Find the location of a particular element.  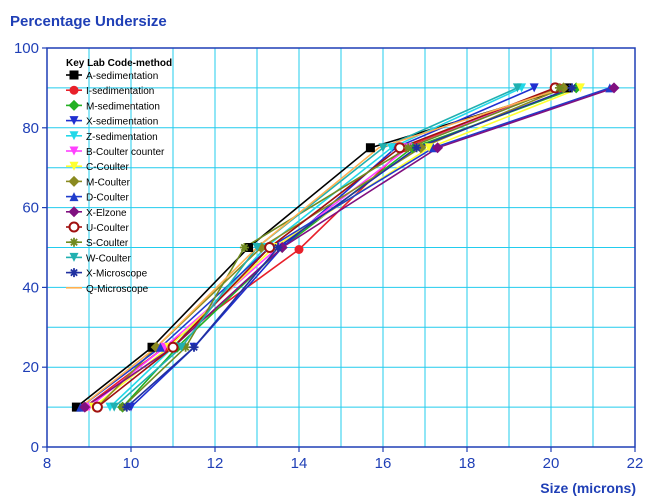

legend-item-u-coulter: U-Coulter is located at coordinates (97, 227).